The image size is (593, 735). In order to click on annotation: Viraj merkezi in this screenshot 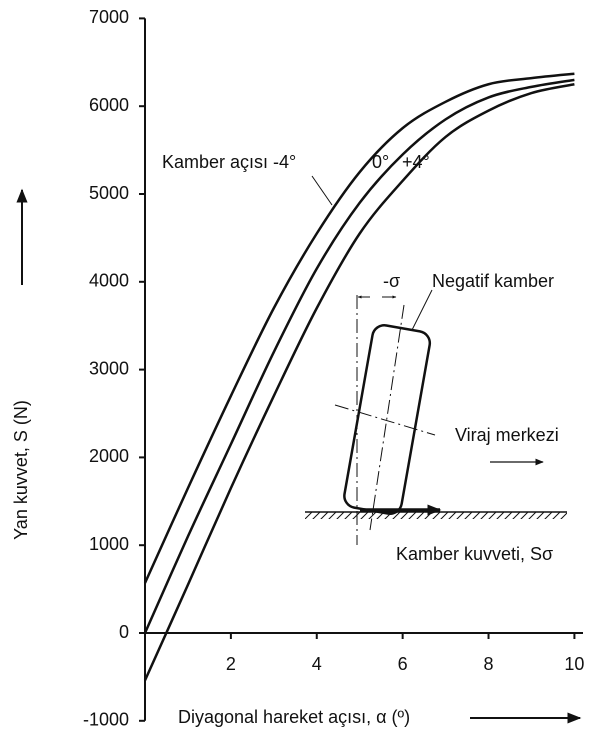, I will do `click(507, 435)`.